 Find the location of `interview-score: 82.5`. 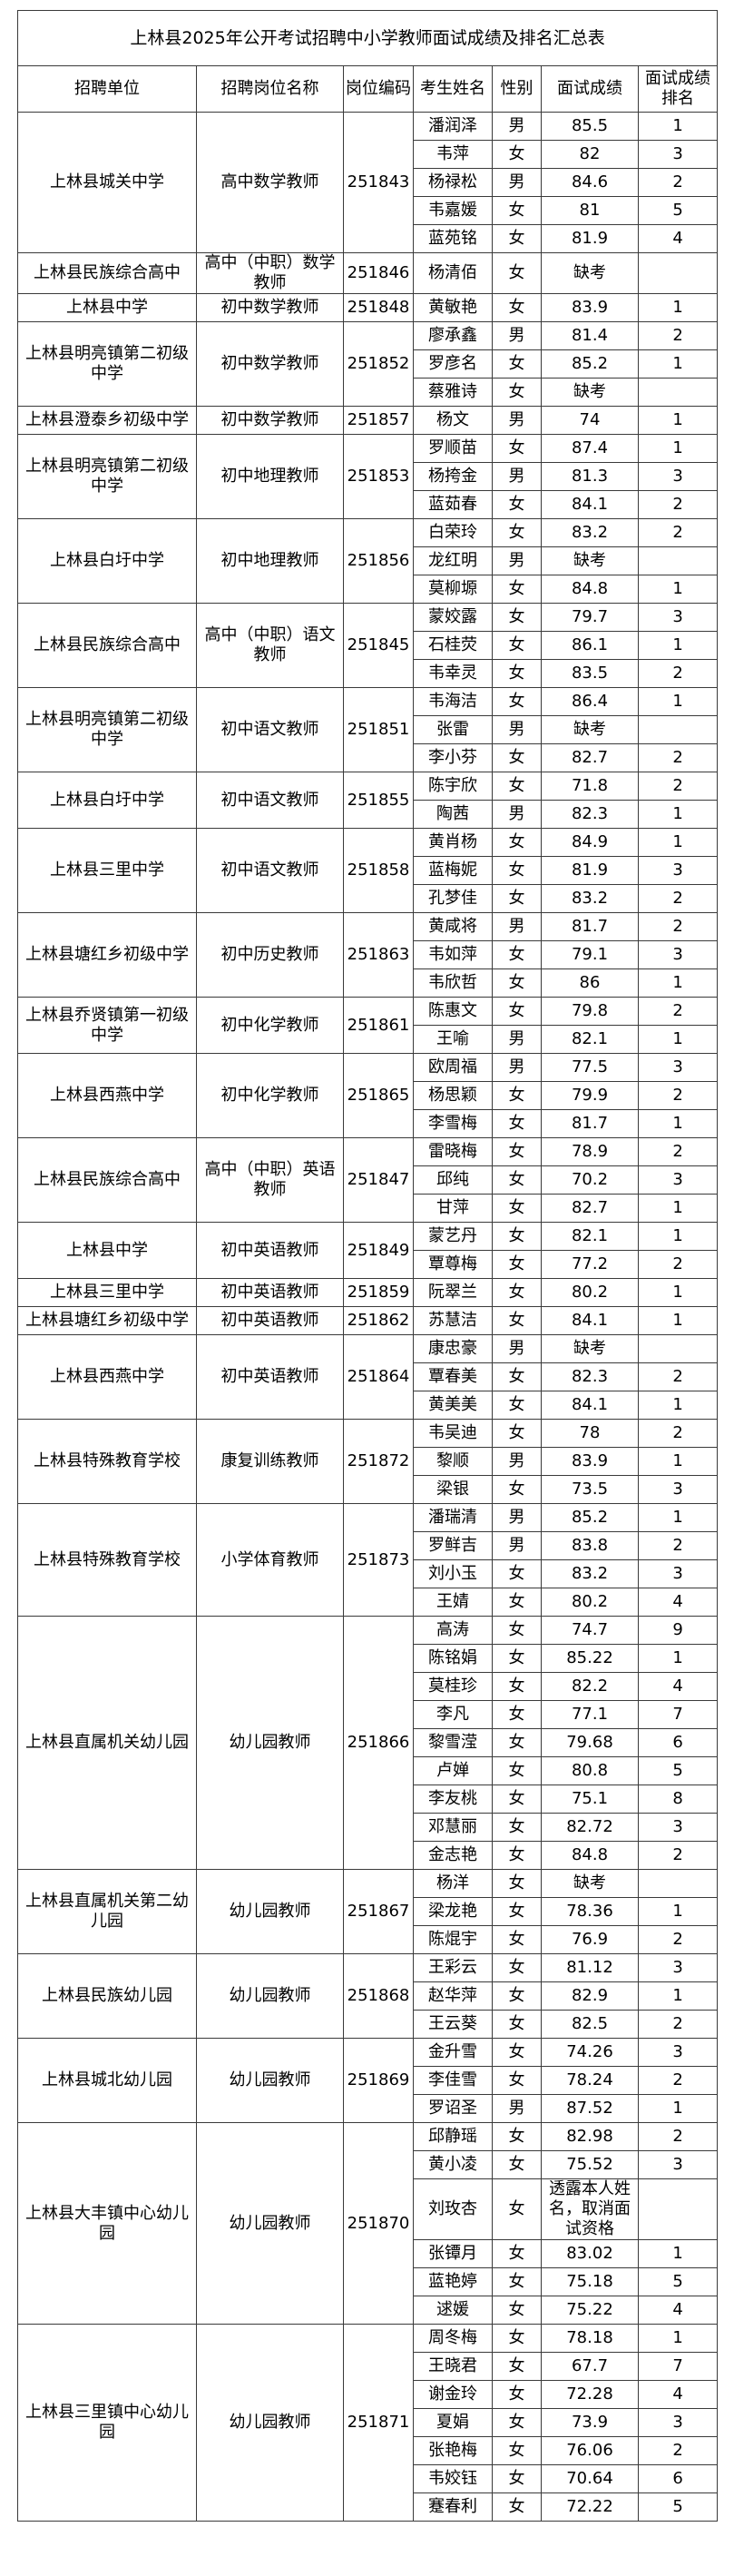

interview-score: 82.5 is located at coordinates (590, 2024).